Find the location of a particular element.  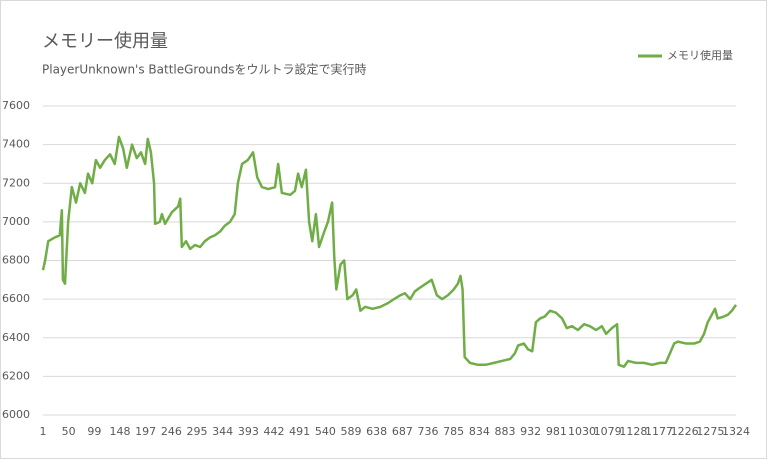

x-tick-label: 1128 is located at coordinates (633, 431).